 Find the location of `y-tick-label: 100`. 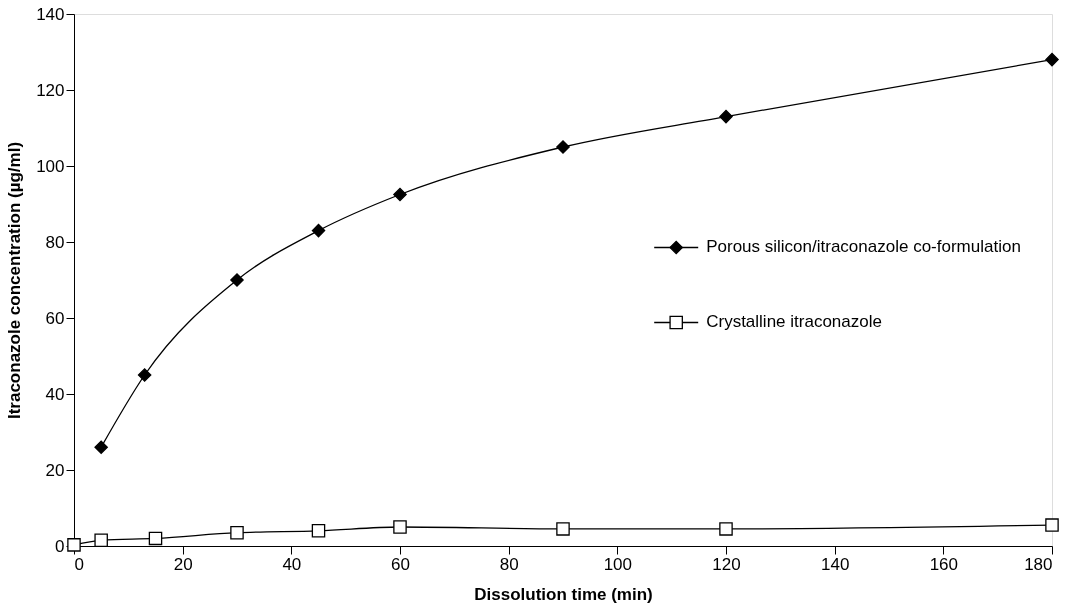

y-tick-label: 100 is located at coordinates (50, 166).